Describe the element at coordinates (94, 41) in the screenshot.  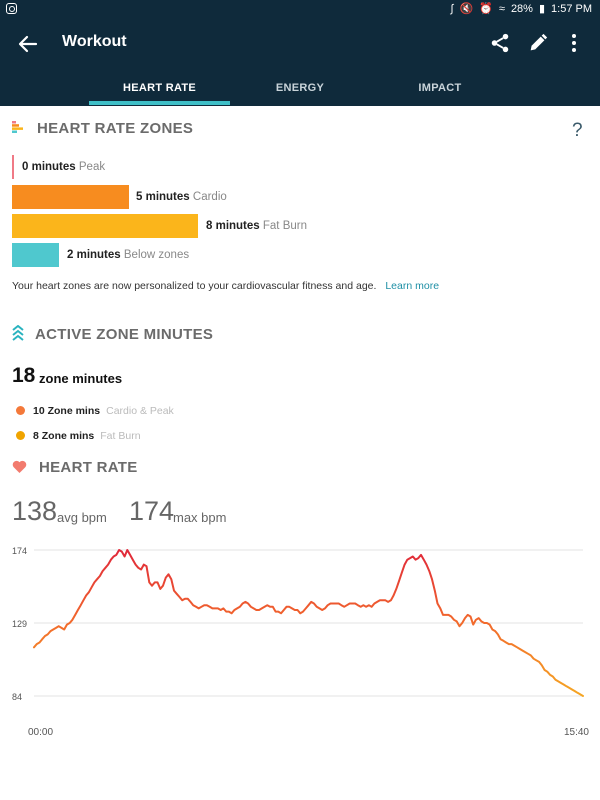
I see `page-title: Workout` at that location.